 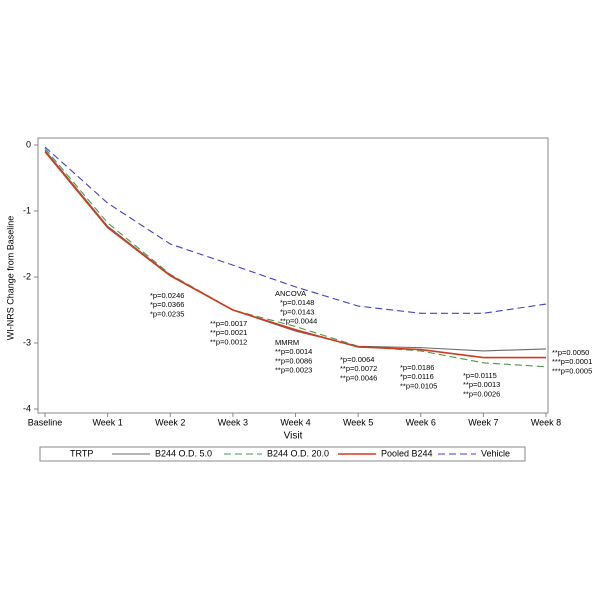 What do you see at coordinates (495, 453) in the screenshot?
I see `legend-label: Vehicle` at bounding box center [495, 453].